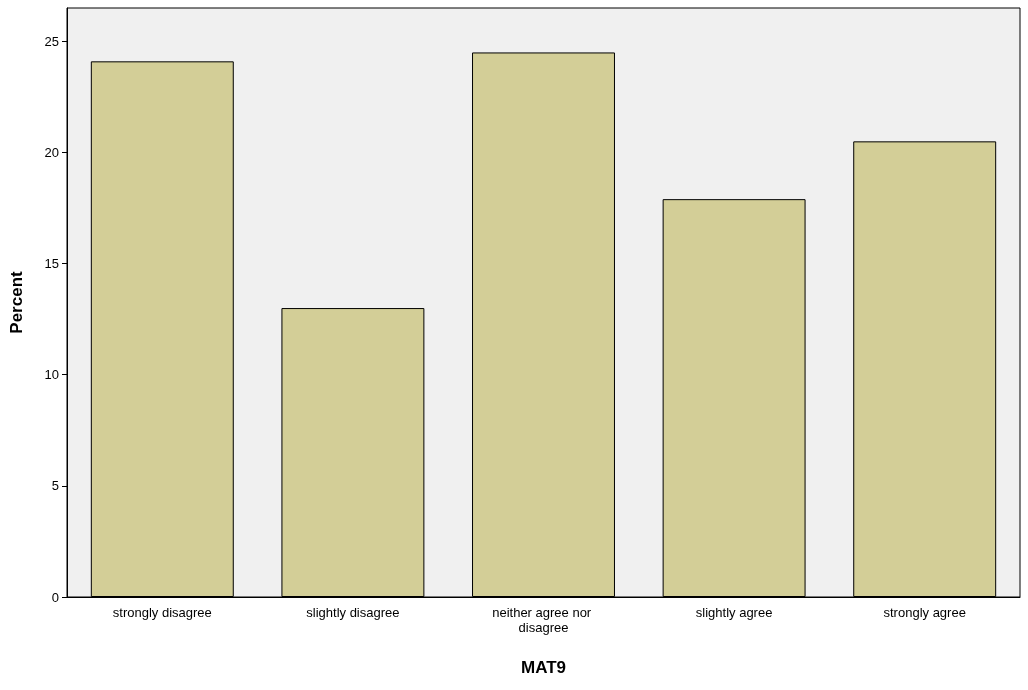 Image resolution: width=1028 pixels, height=690 pixels. I want to click on x-tick-label: strongly disagree, so click(162, 612).